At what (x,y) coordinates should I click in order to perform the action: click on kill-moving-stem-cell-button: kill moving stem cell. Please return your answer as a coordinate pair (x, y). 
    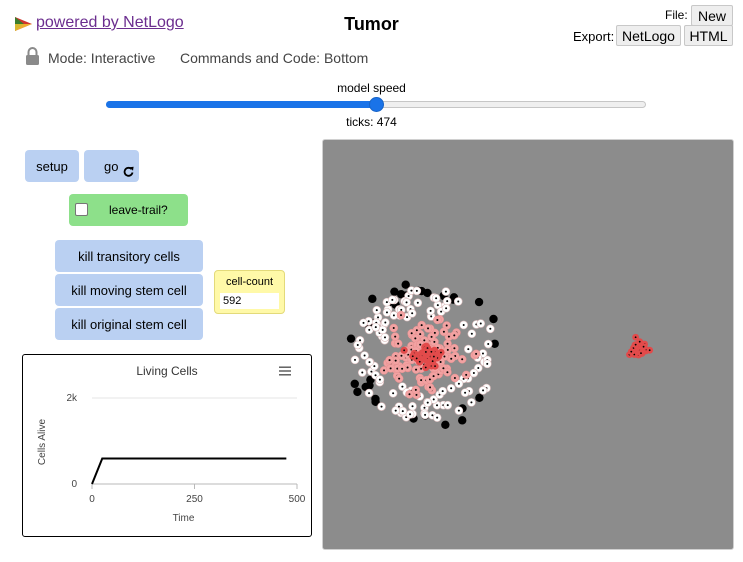
    Looking at the image, I should click on (129, 290).